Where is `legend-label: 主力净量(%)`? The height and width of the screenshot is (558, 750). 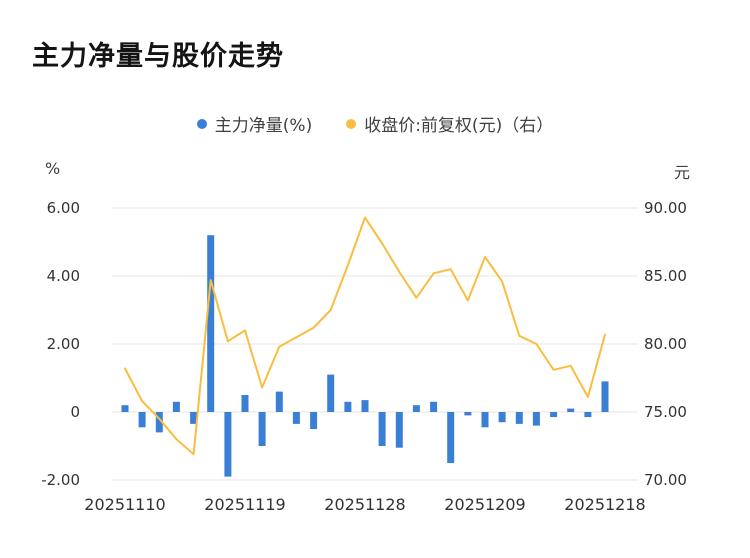 legend-label: 主力净量(%) is located at coordinates (263, 126).